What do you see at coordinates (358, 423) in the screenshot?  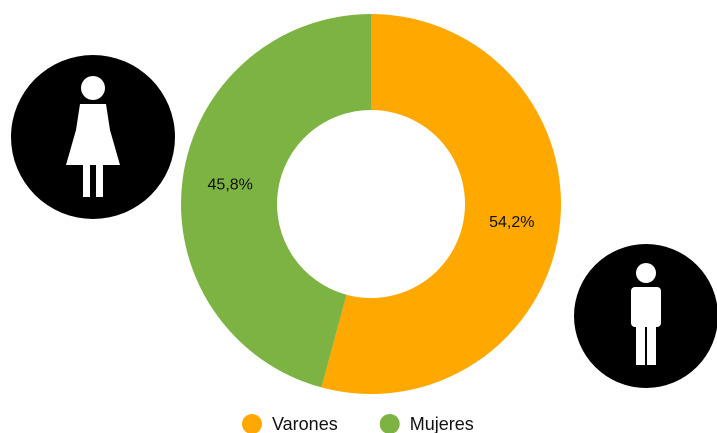 I see `legend: Varones Mujeres` at bounding box center [358, 423].